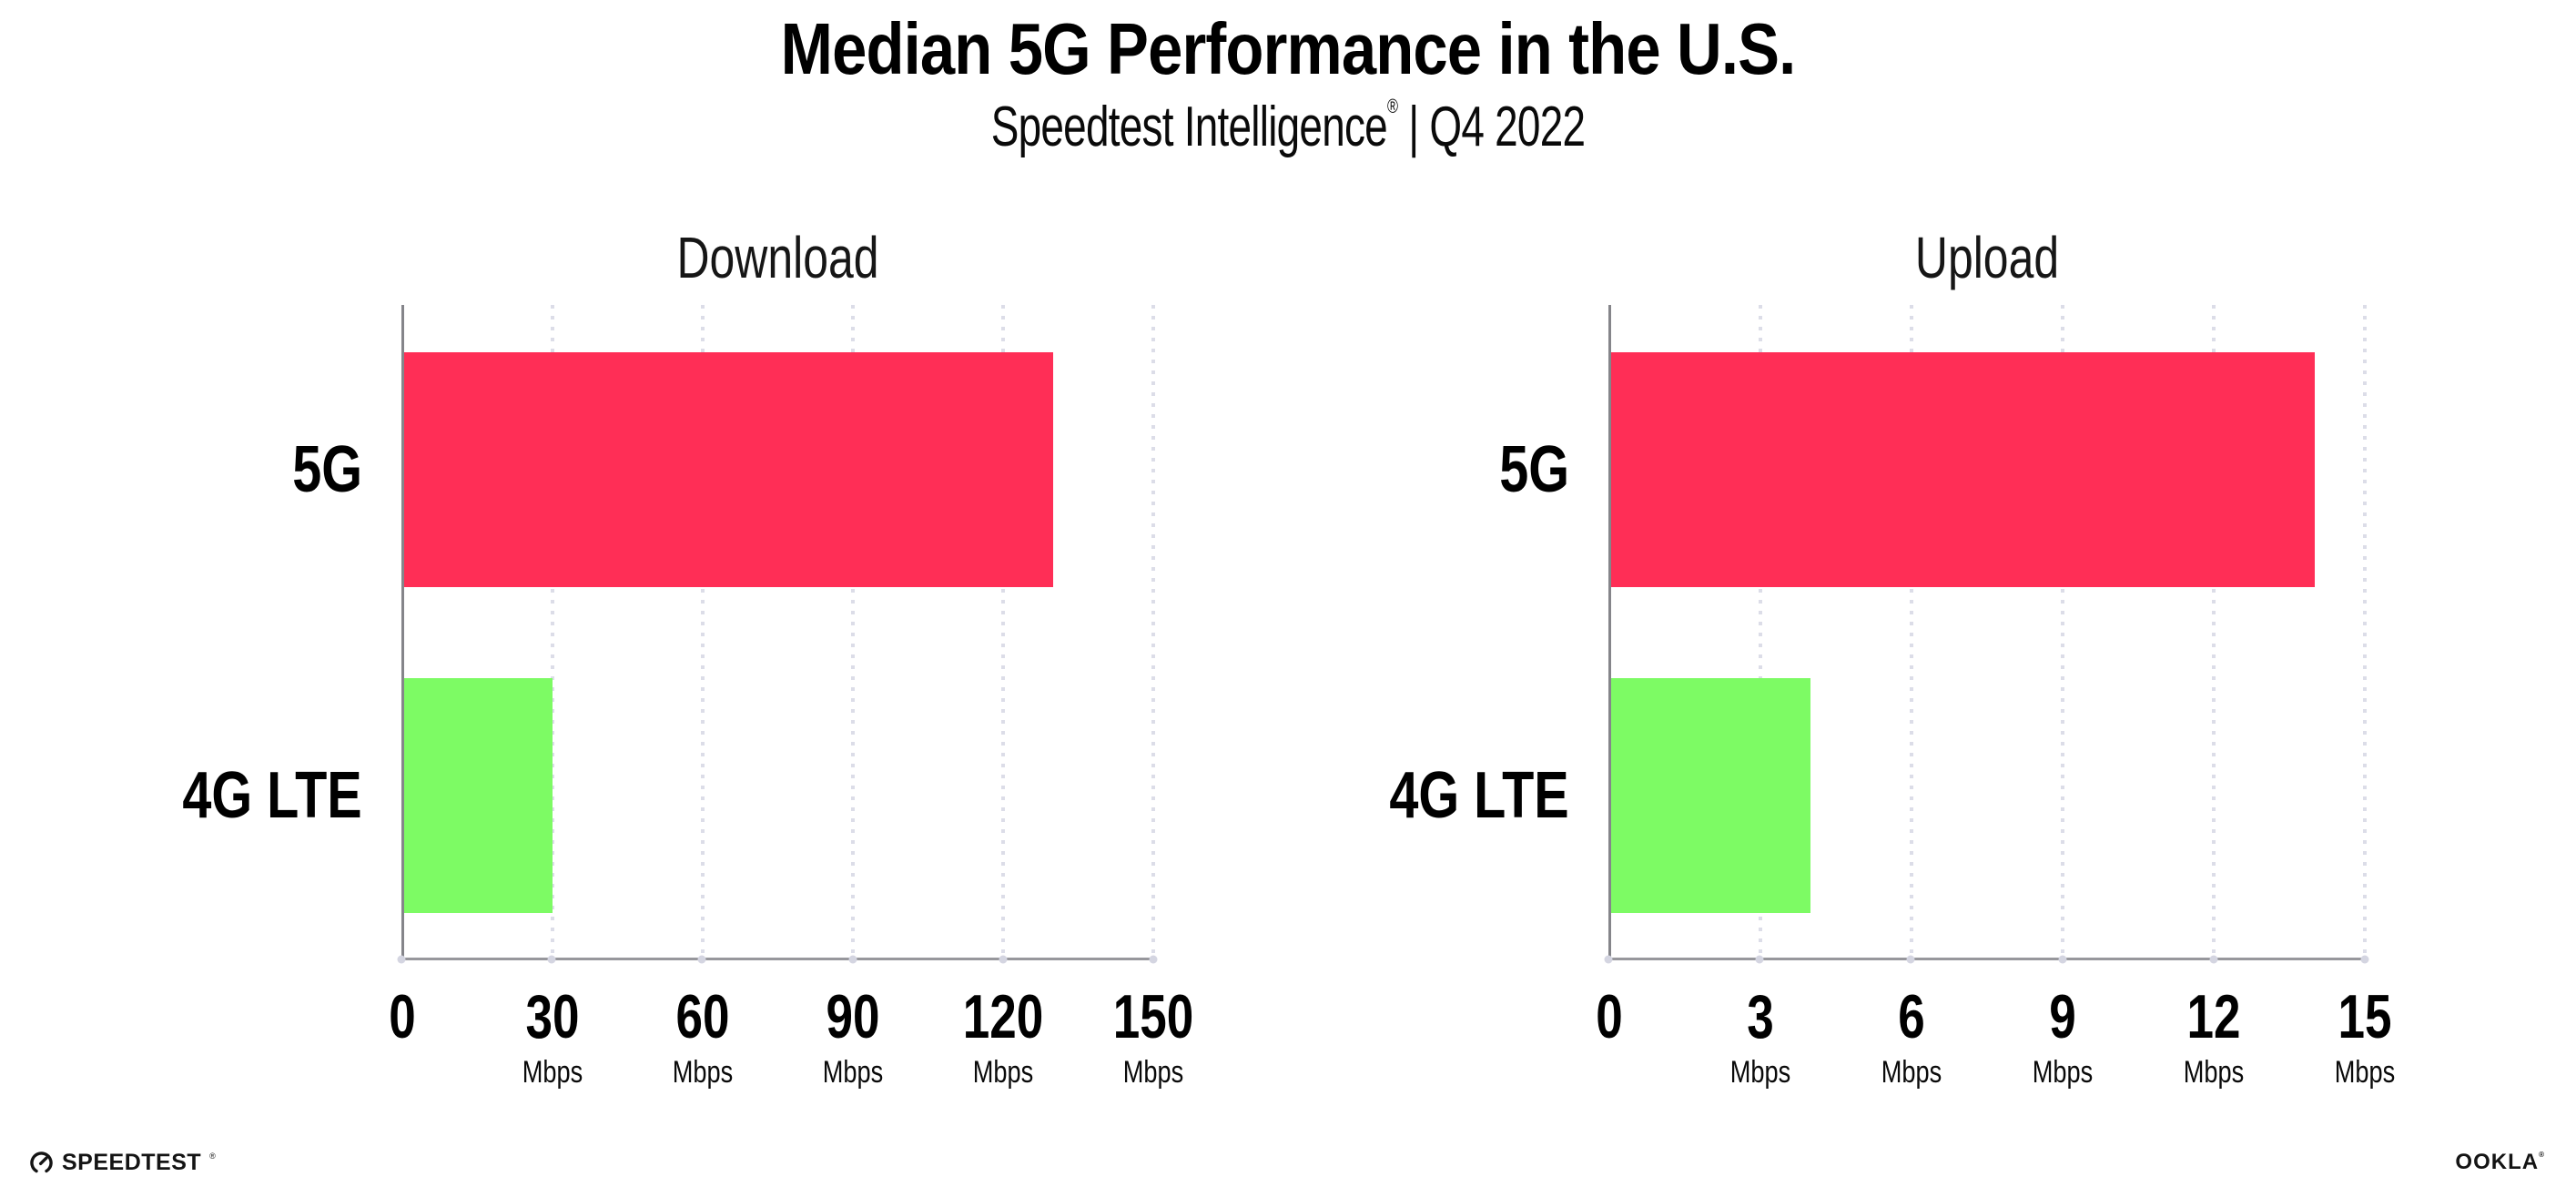  I want to click on x-tick-15: 15 Mbps, so click(2364, 1037).